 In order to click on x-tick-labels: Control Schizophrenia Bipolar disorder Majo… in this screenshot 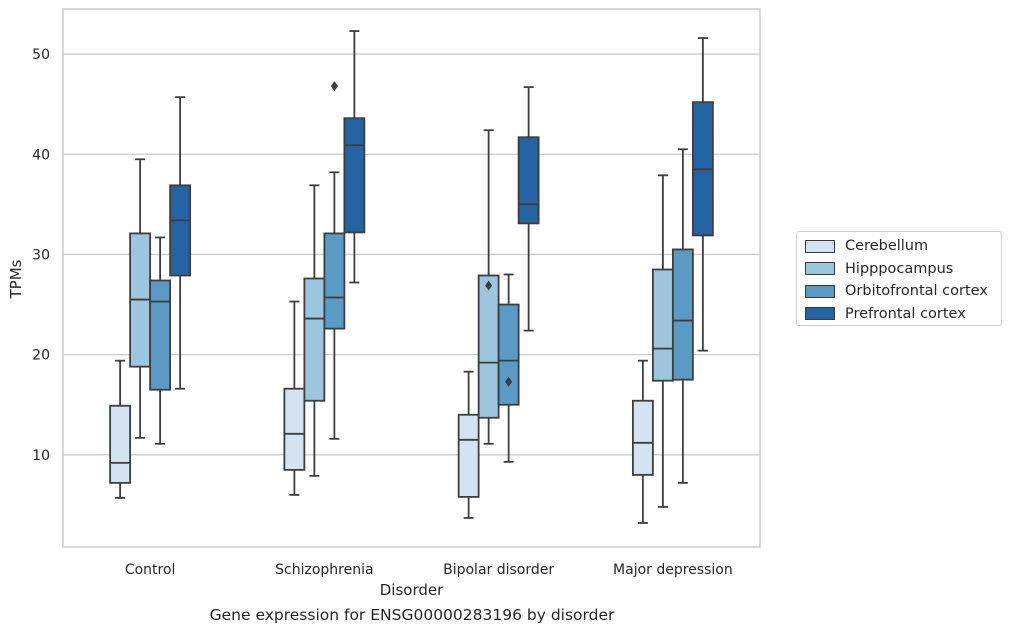, I will do `click(429, 570)`.